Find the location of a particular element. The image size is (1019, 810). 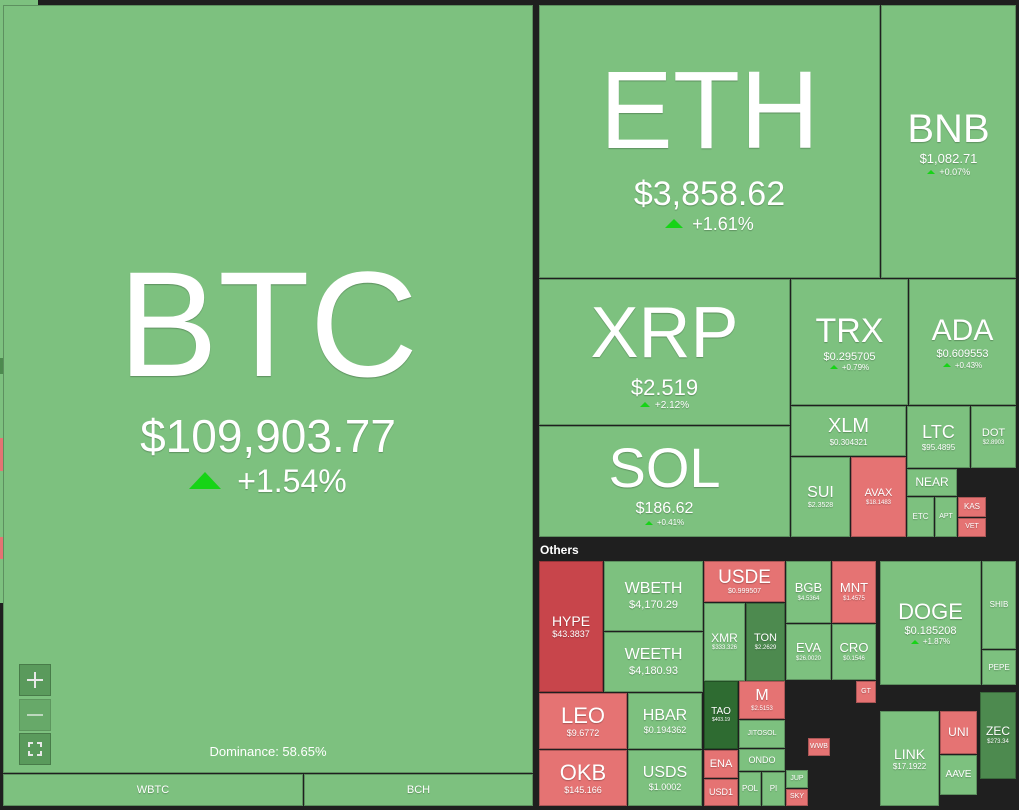

price: $26.0020 is located at coordinates (808, 659).